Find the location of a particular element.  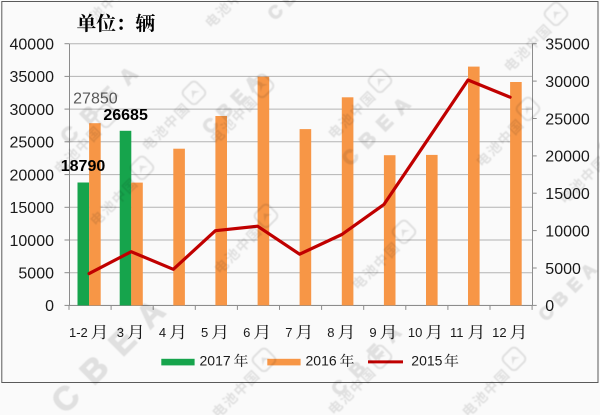

svg-text: 8 is located at coordinates (330, 332).